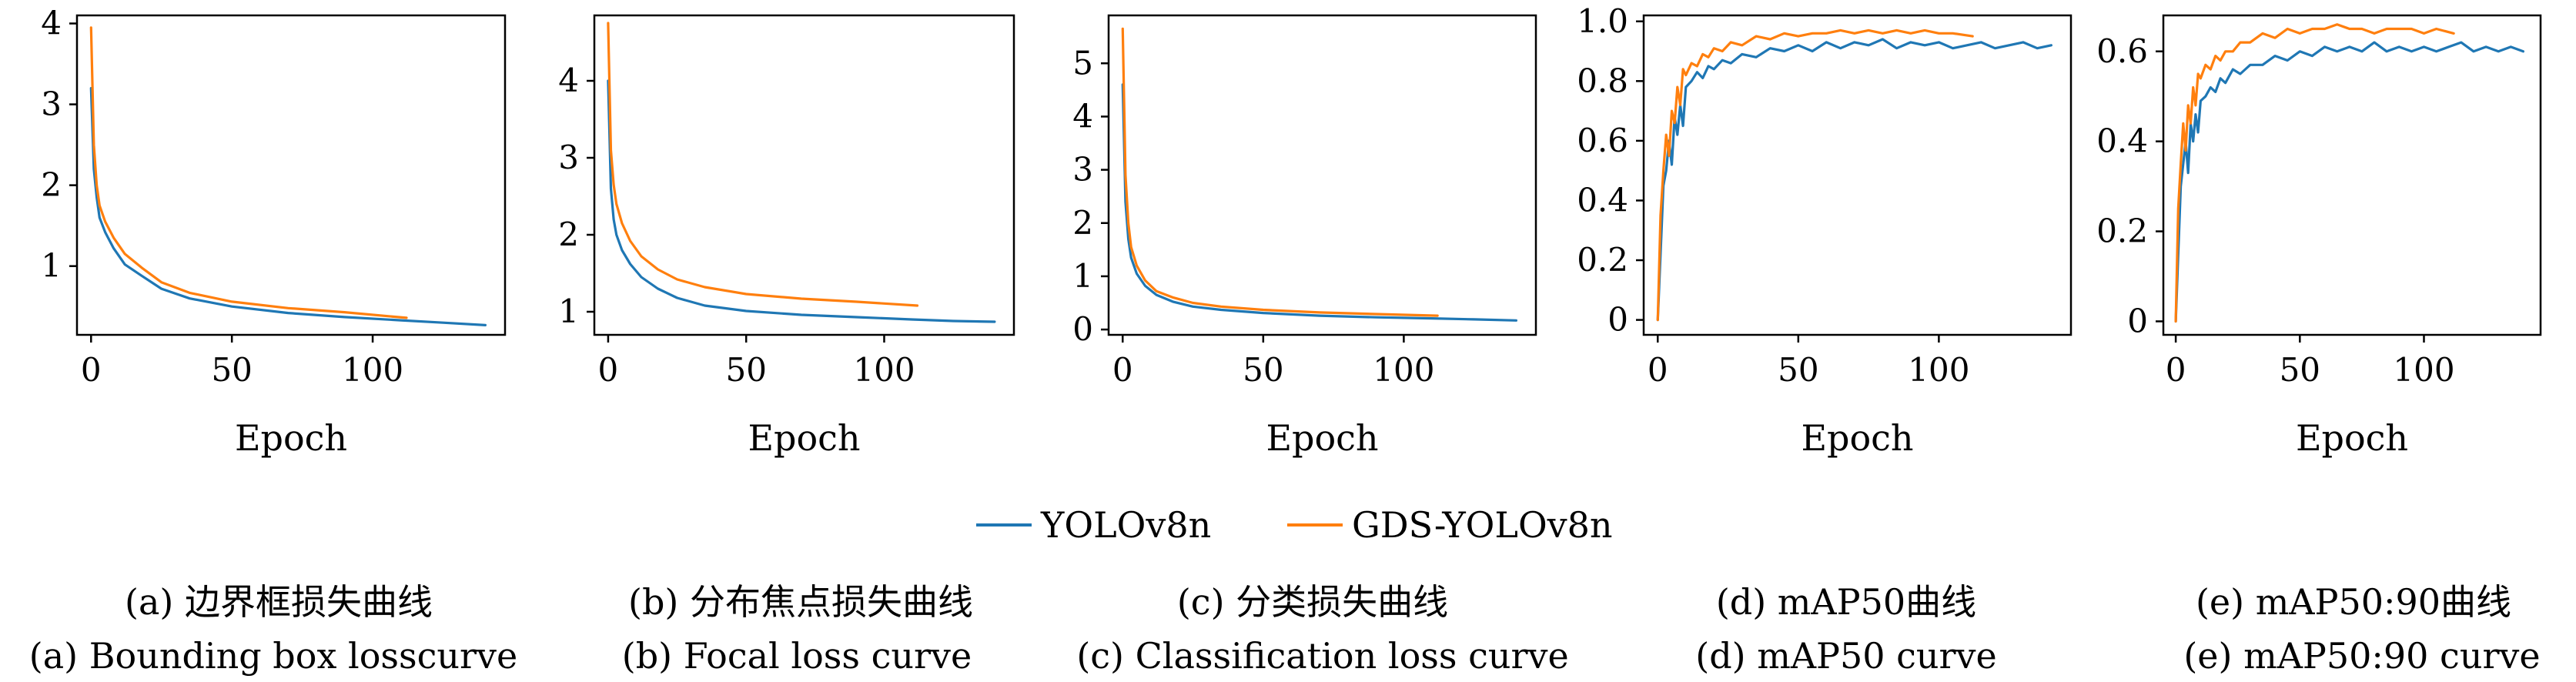 The height and width of the screenshot is (682, 2576). What do you see at coordinates (1312, 602) in the screenshot?
I see `caption-c-cn: (c) 分类损失曲线` at bounding box center [1312, 602].